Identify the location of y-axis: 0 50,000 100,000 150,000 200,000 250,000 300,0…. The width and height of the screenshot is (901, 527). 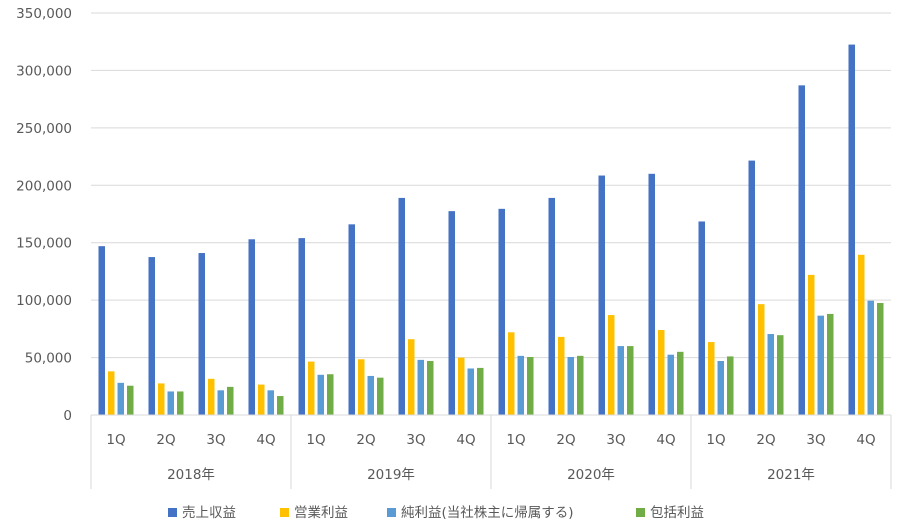
(44, 215).